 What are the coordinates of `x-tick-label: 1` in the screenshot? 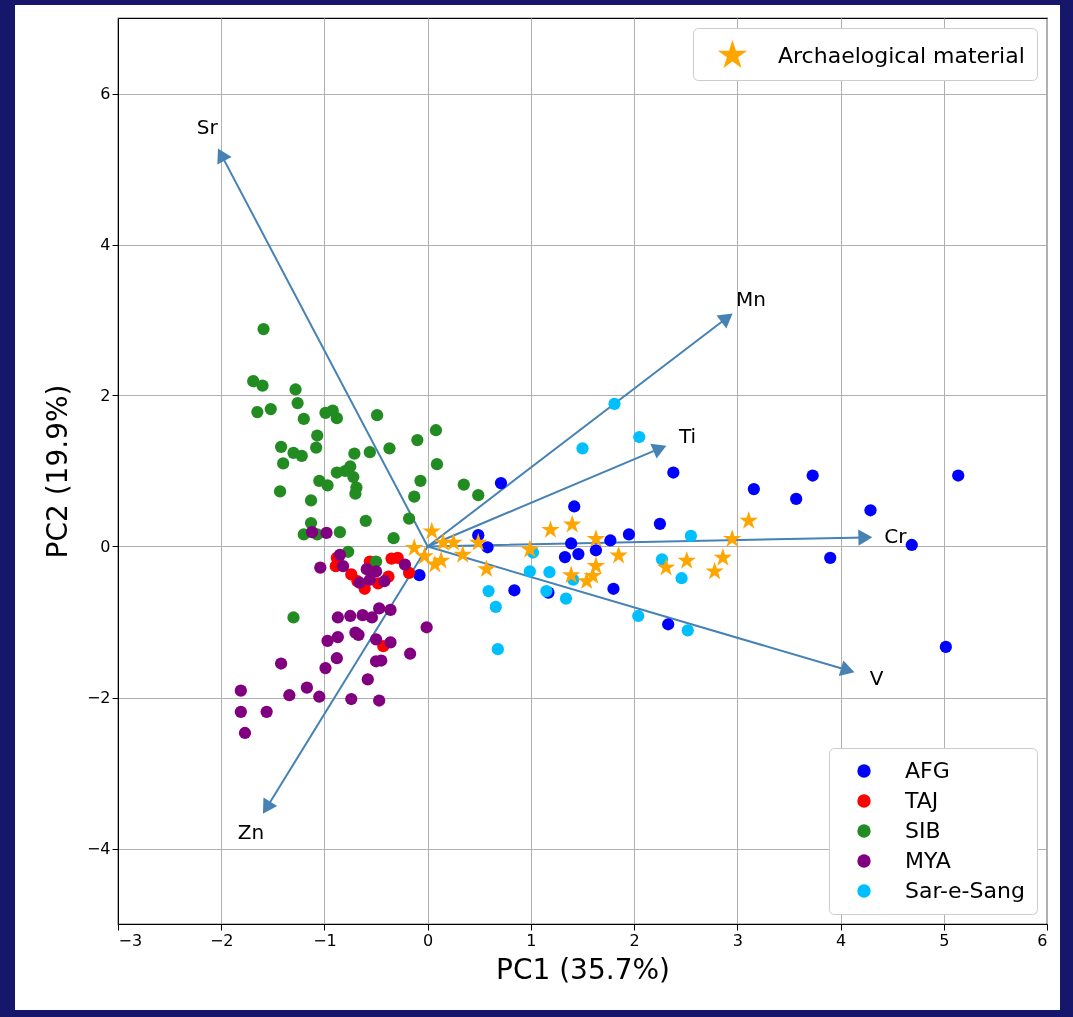 It's located at (531, 940).